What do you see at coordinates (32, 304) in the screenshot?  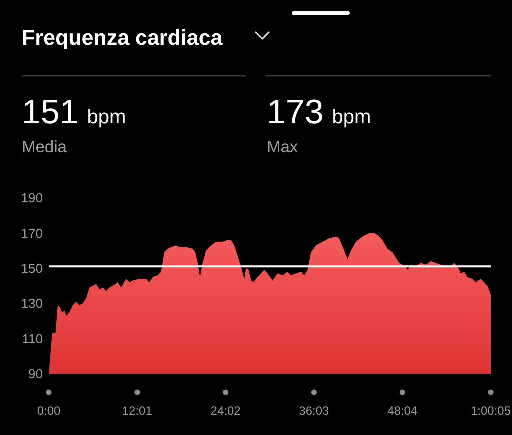 I see `y-tick-label: 130` at bounding box center [32, 304].